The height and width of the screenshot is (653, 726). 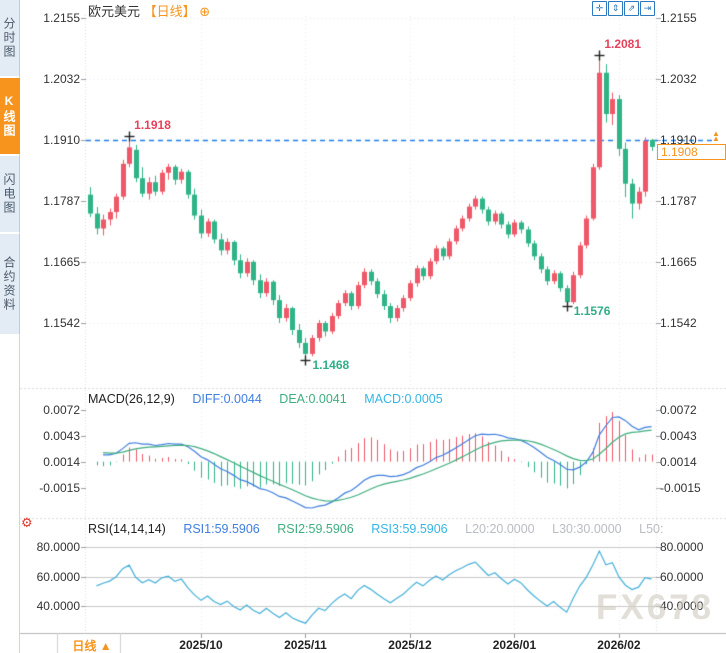 I want to click on macd-macd-value: MACD:0.0005, so click(x=403, y=399).